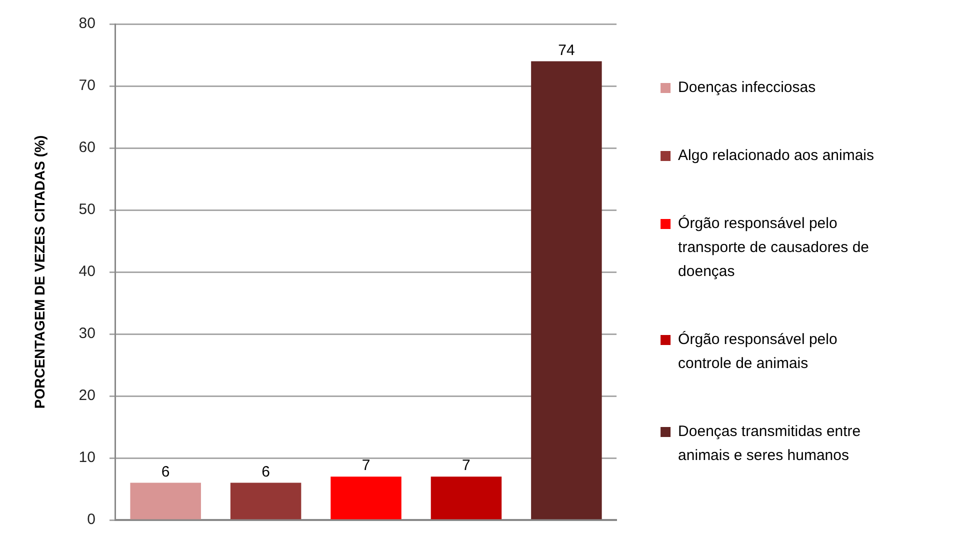 This screenshot has width=969, height=543. I want to click on y-tick-label: 20, so click(87, 395).